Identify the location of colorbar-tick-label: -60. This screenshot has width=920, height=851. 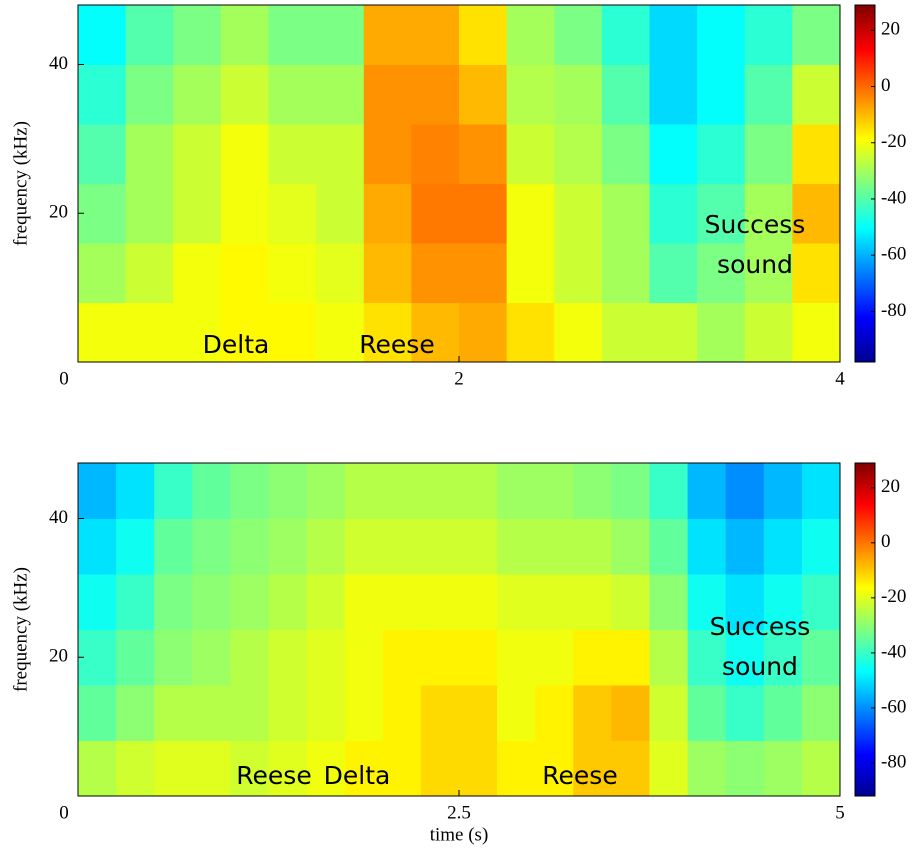
(893, 254).